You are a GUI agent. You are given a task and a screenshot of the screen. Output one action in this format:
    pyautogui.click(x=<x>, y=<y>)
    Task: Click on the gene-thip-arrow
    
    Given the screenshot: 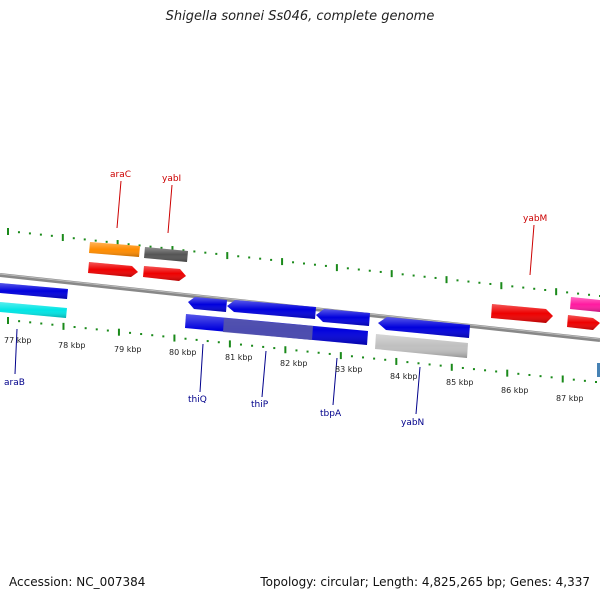 What is the action you would take?
    pyautogui.click(x=271, y=309)
    